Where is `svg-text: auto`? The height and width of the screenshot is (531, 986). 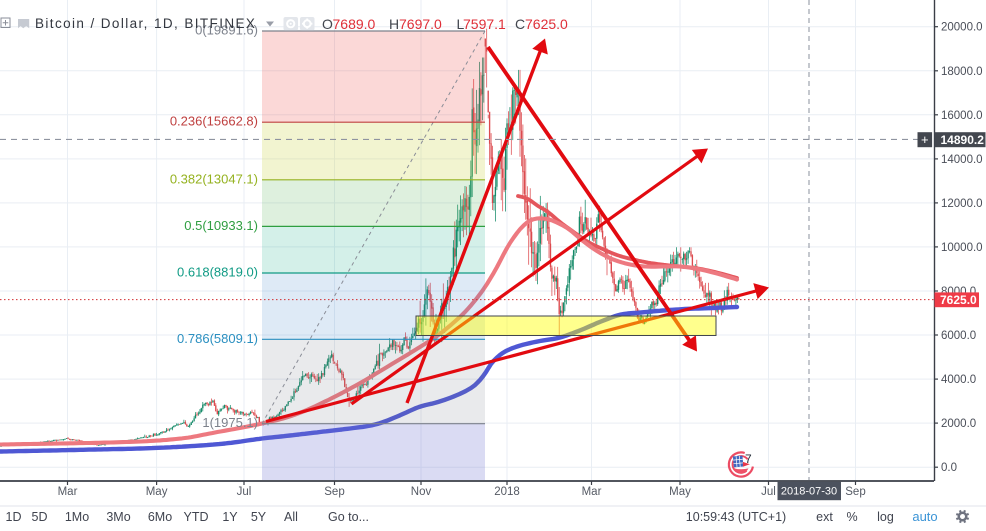 svg-text: auto is located at coordinates (924, 516).